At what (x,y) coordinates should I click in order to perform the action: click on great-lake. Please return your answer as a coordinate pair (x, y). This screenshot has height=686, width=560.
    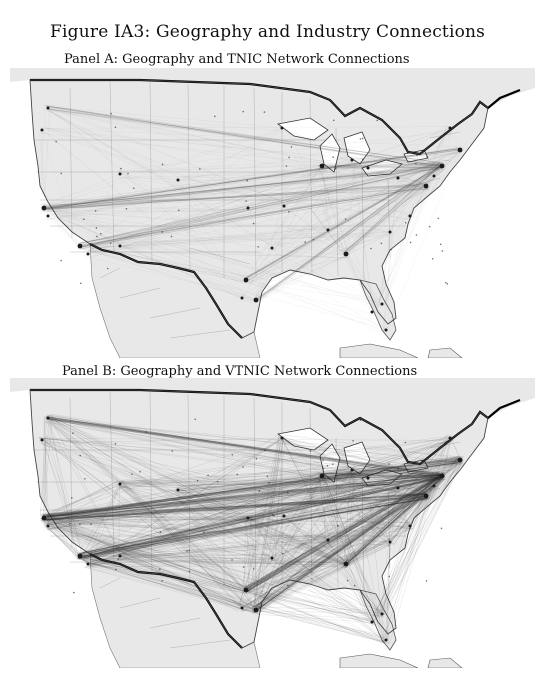
    Looking at the image, I should click on (303, 439).